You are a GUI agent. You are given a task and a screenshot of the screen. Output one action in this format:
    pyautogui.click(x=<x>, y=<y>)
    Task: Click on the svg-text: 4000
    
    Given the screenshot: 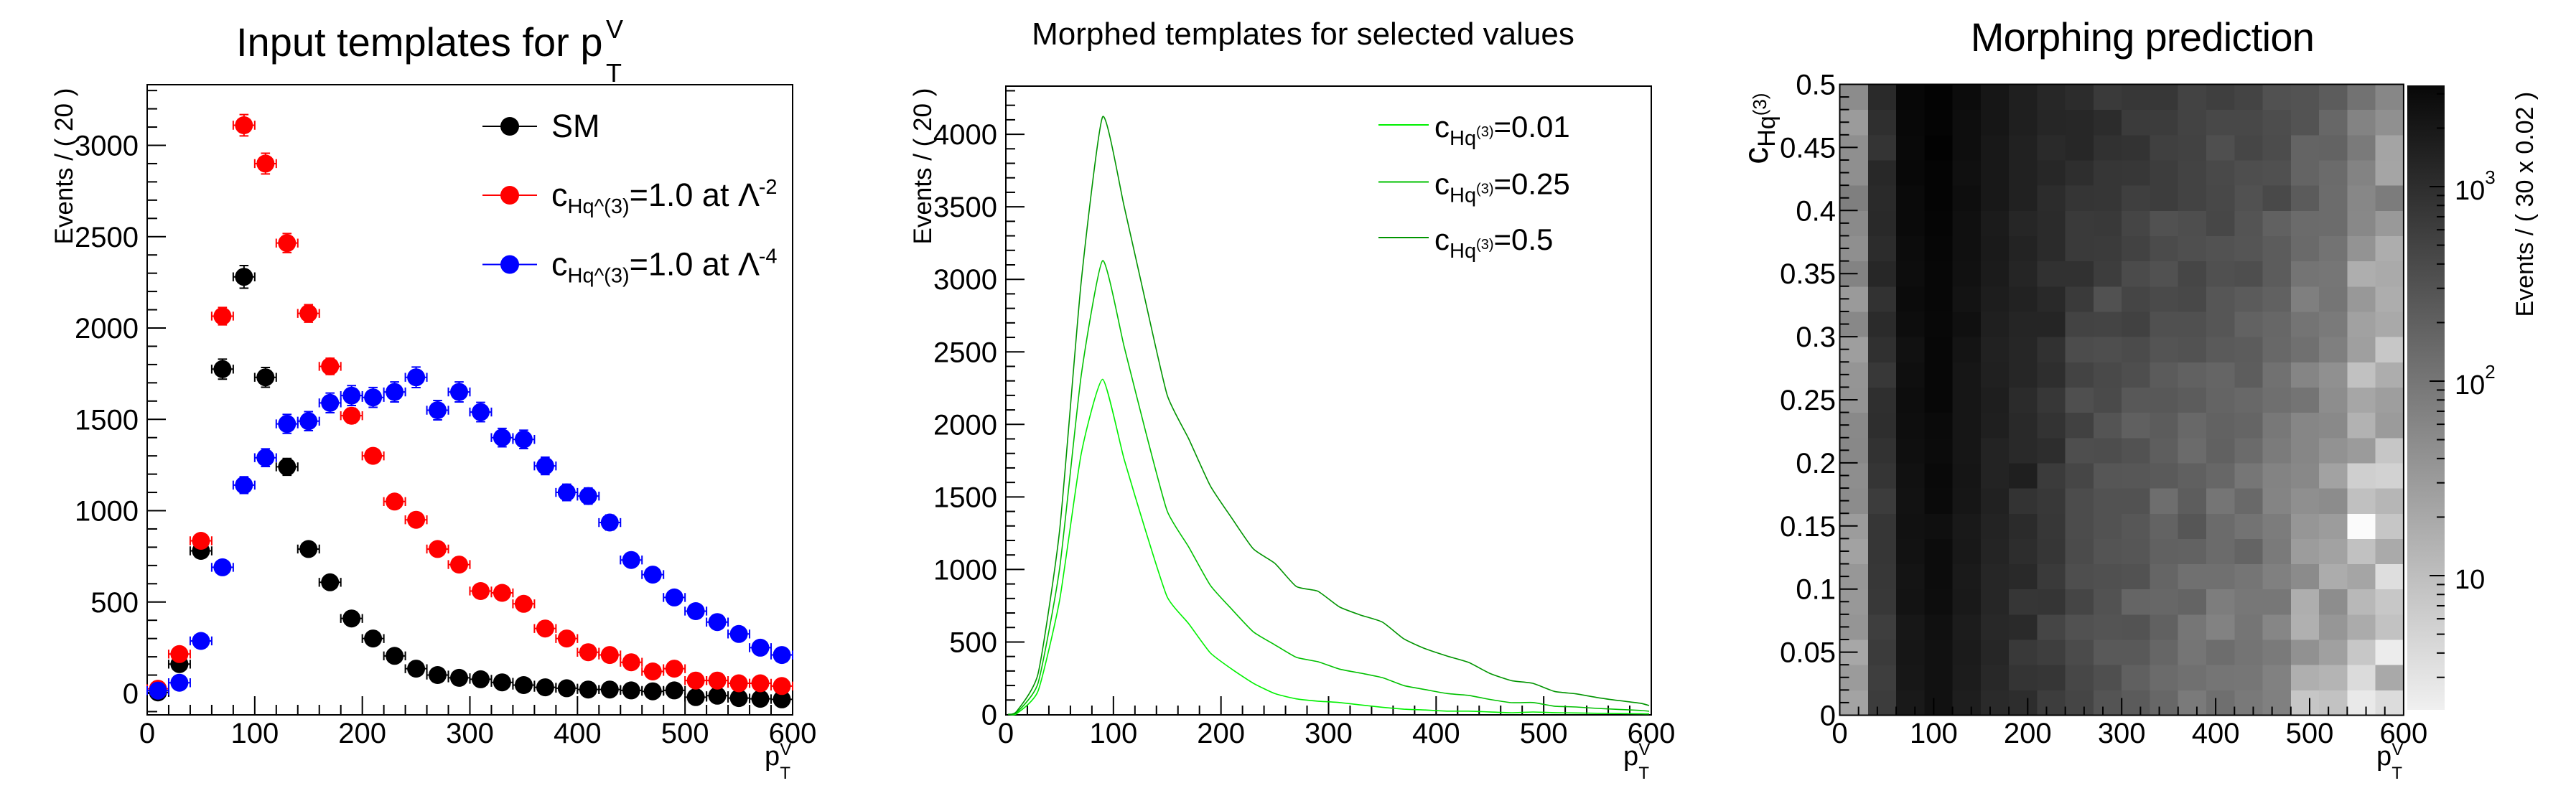 What is the action you would take?
    pyautogui.click(x=965, y=135)
    